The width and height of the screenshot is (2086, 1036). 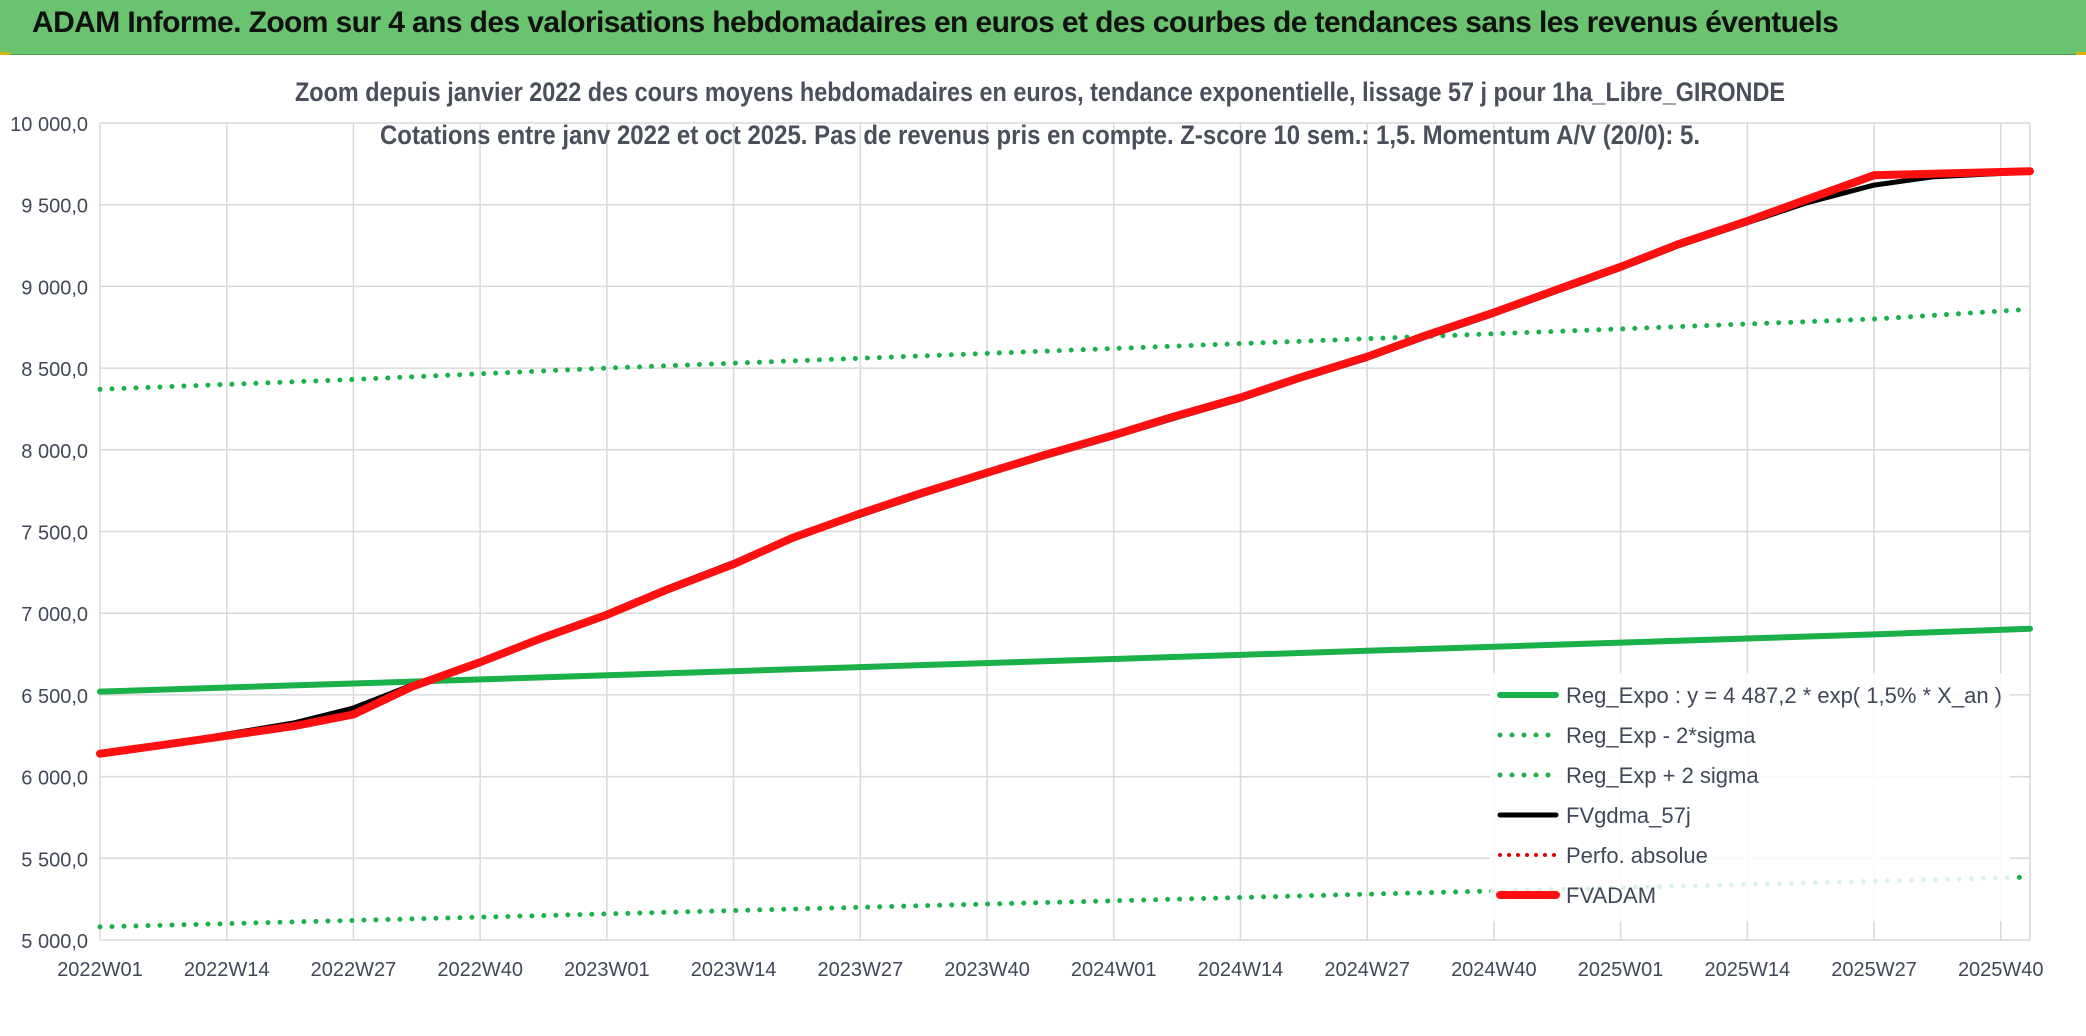 I want to click on y-tick-label: 9 500,0, so click(x=54, y=207).